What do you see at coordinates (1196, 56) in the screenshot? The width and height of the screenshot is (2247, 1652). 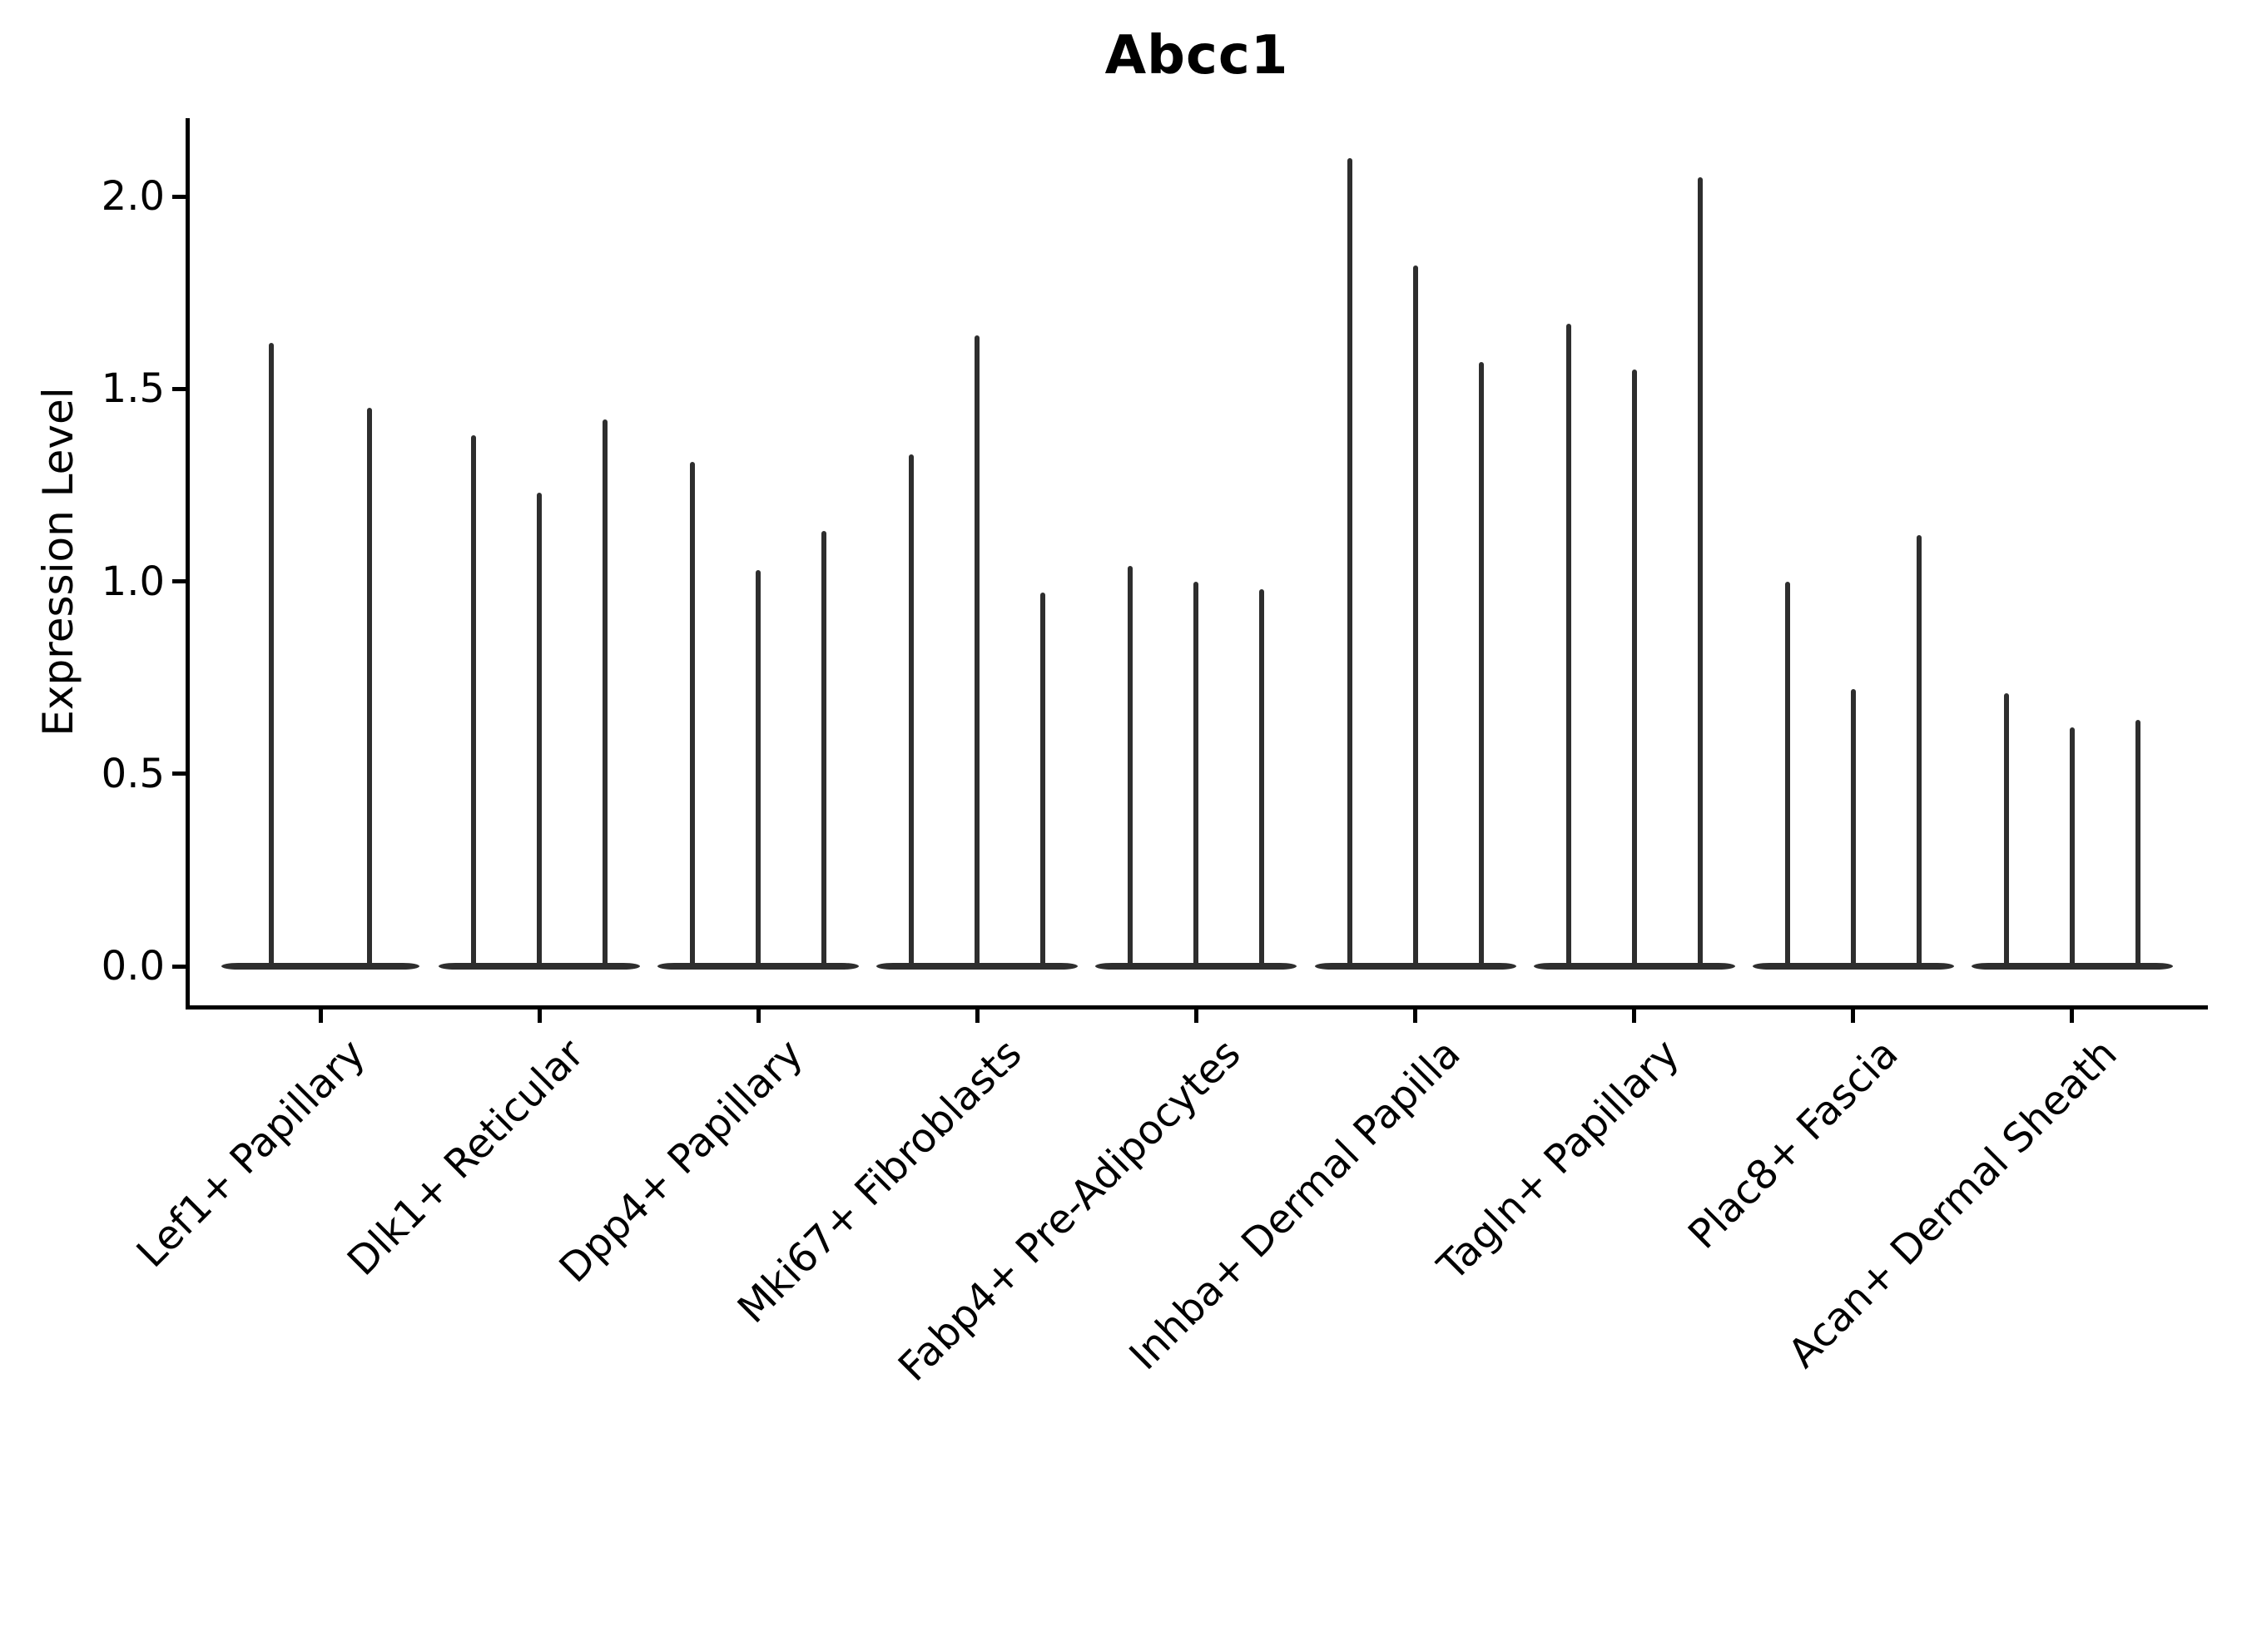 I see `plot-title: Abcc1` at bounding box center [1196, 56].